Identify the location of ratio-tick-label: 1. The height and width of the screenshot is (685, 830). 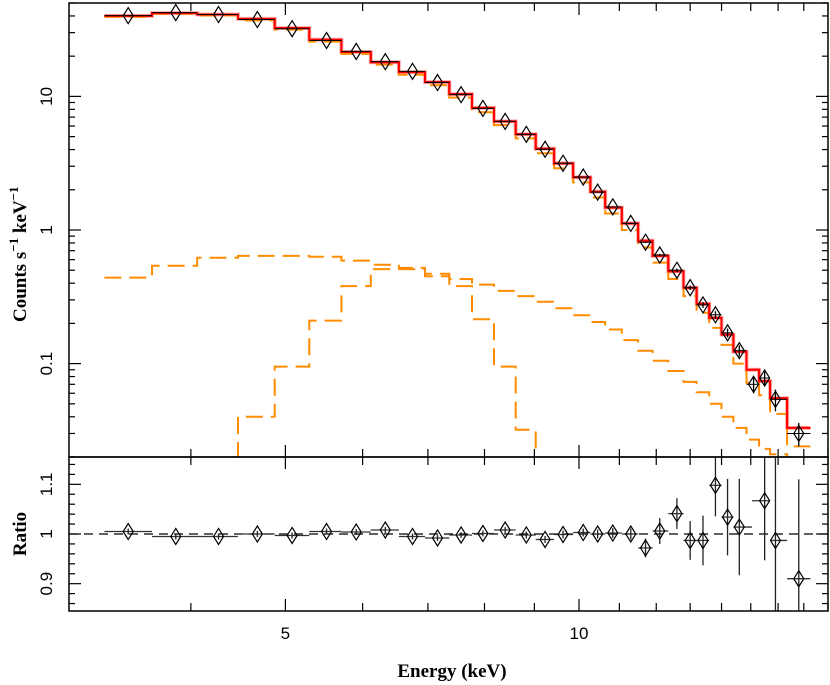
(46, 533).